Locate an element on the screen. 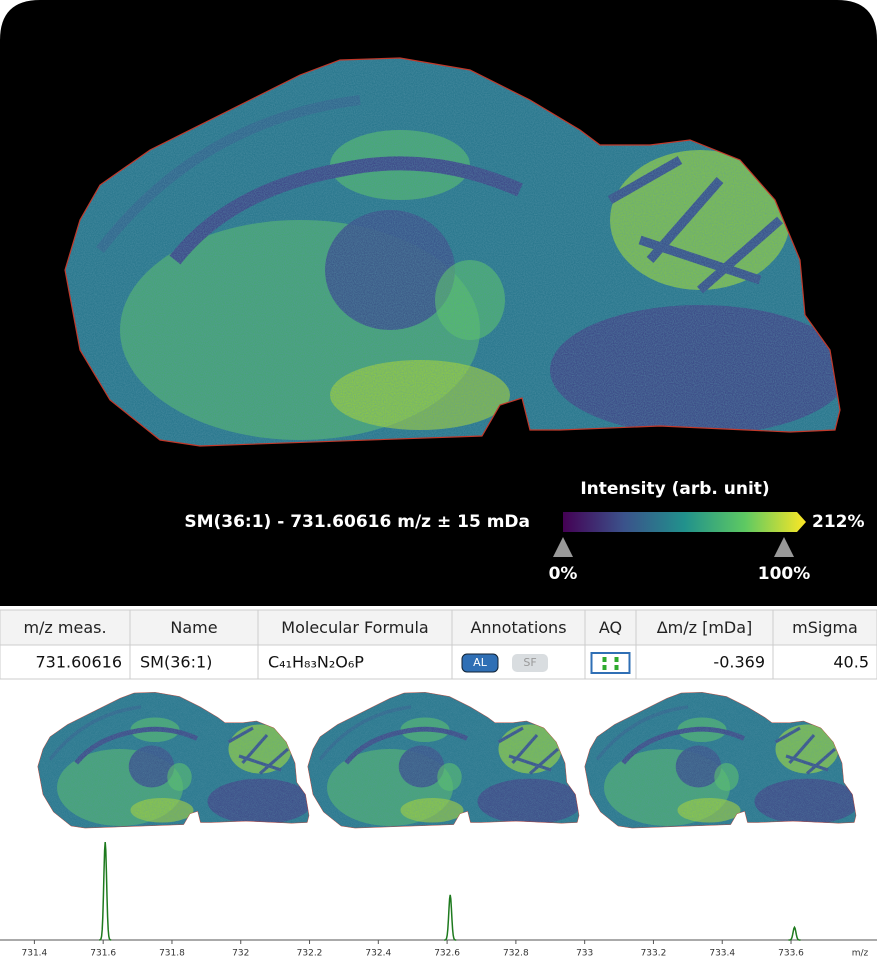 The image size is (877, 960). table-row-bg is located at coordinates (438, 662).